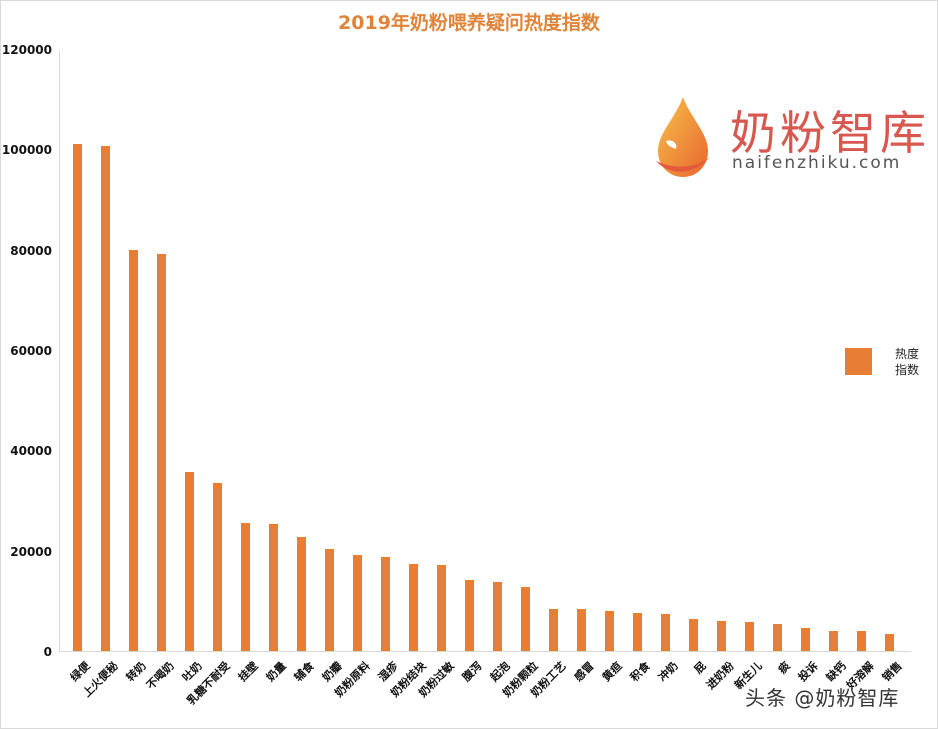  What do you see at coordinates (907, 354) in the screenshot?
I see `legend-label-line1: 热度` at bounding box center [907, 354].